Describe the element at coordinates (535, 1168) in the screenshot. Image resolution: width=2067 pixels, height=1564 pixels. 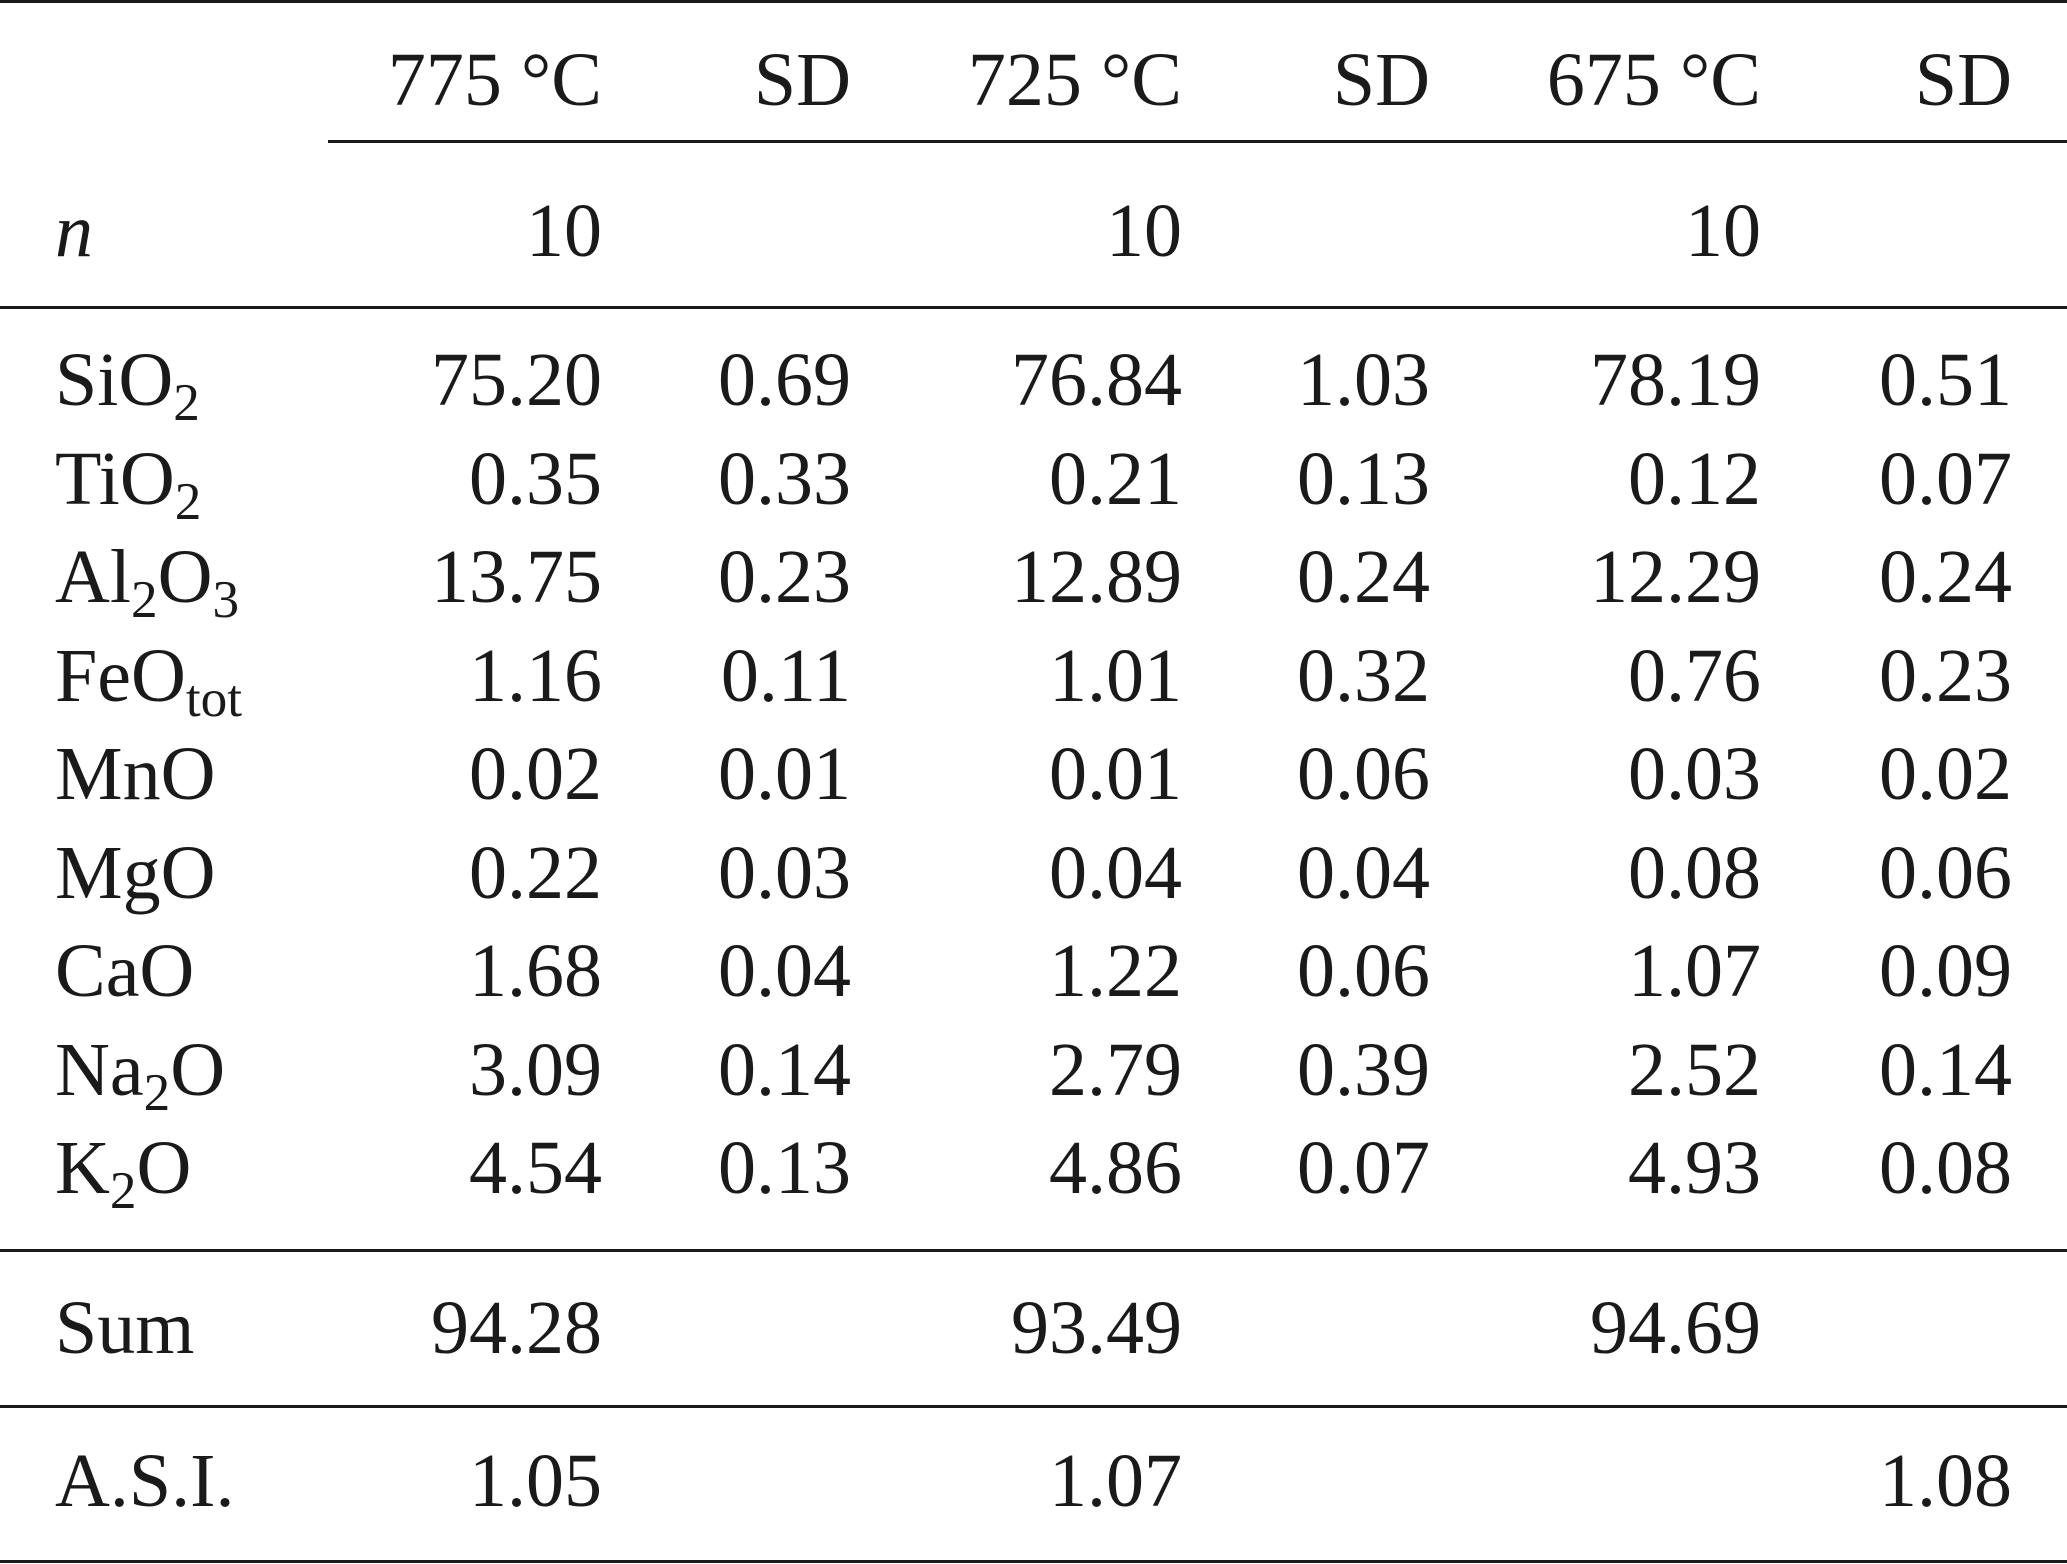
I see `oxide-value: 4.54` at that location.